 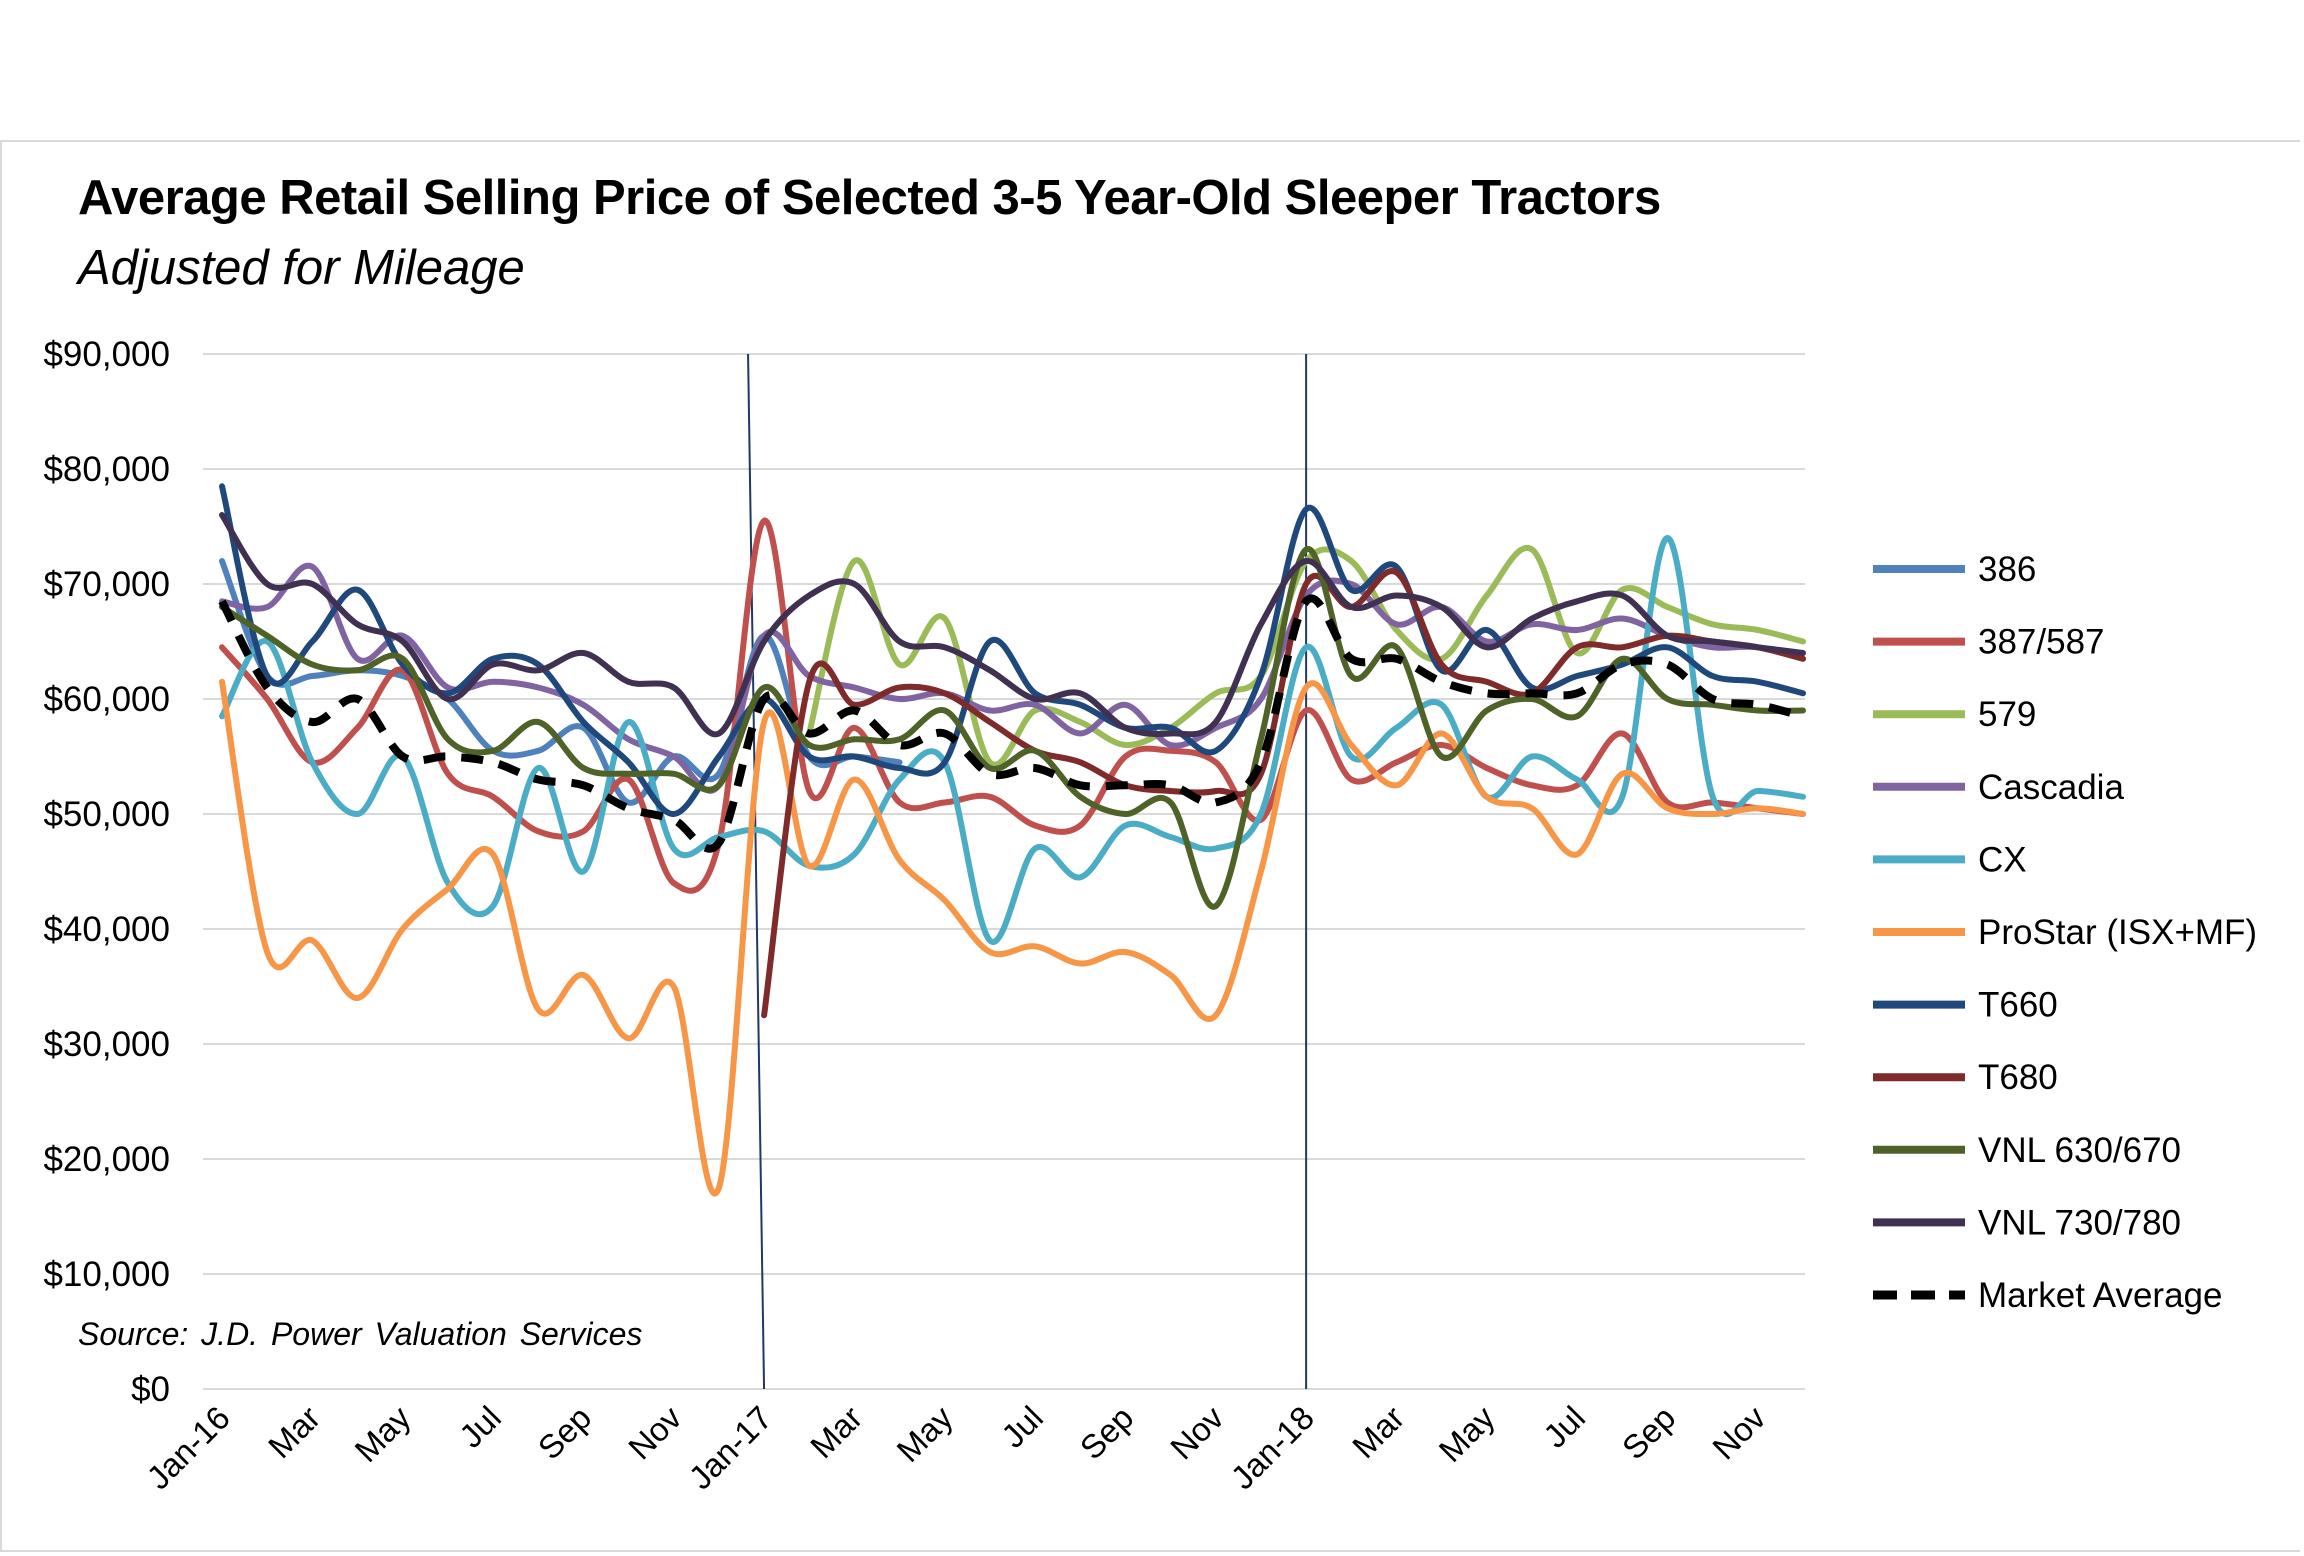 What do you see at coordinates (2079, 1150) in the screenshot?
I see `legend-label: VNL 630/670` at bounding box center [2079, 1150].